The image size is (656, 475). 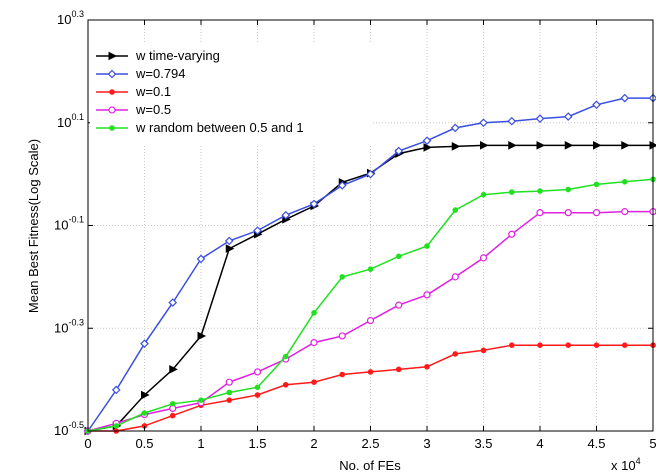 I want to click on x-tick-label: 1.5, so click(x=257, y=443).